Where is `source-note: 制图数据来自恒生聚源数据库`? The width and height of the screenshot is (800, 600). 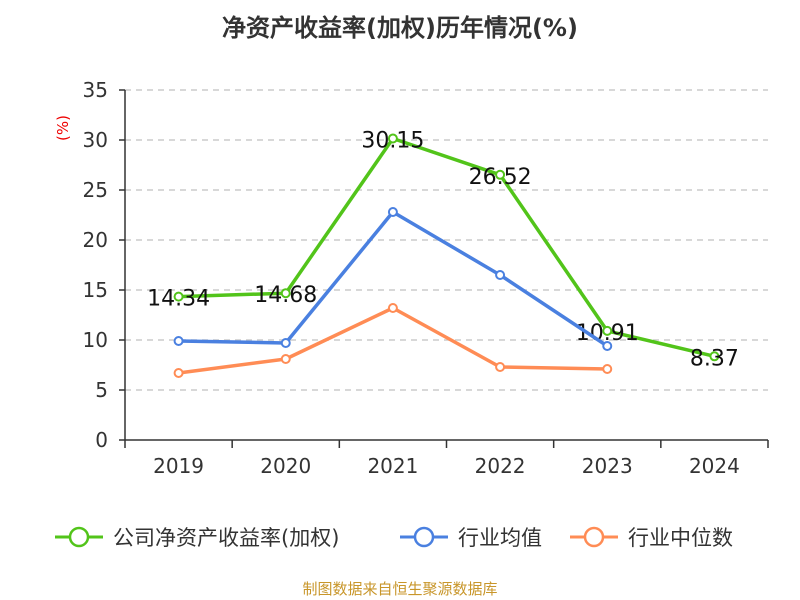
source-note: 制图数据来自恒生聚源数据库 is located at coordinates (400, 589).